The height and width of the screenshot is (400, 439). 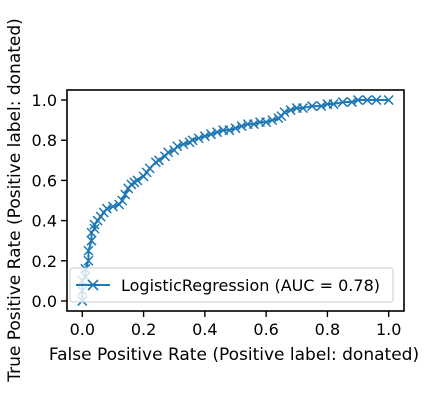 I want to click on legend-box, so click(x=231, y=285).